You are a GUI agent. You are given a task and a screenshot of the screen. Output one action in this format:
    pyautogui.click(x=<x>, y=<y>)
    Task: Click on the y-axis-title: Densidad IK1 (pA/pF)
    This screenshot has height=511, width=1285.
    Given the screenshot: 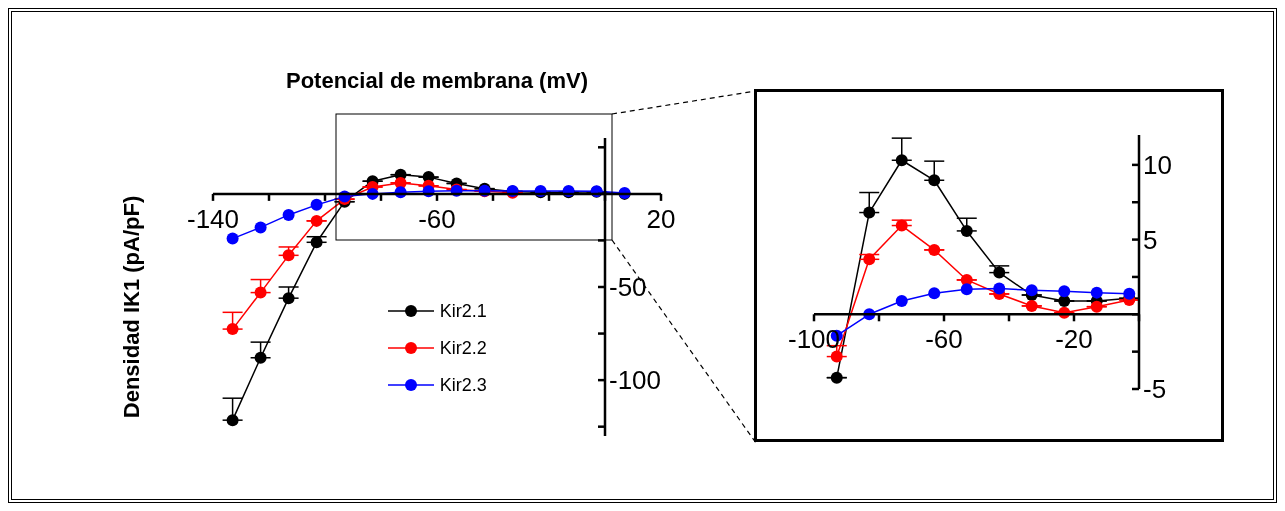 What is the action you would take?
    pyautogui.click(x=131, y=307)
    